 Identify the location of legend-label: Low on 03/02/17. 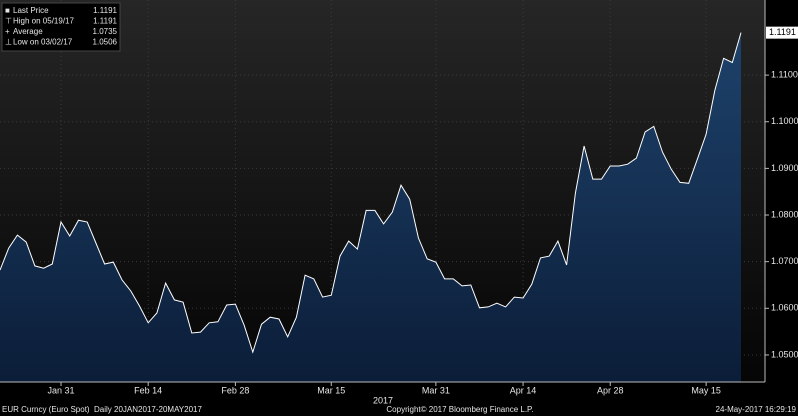
(43, 42).